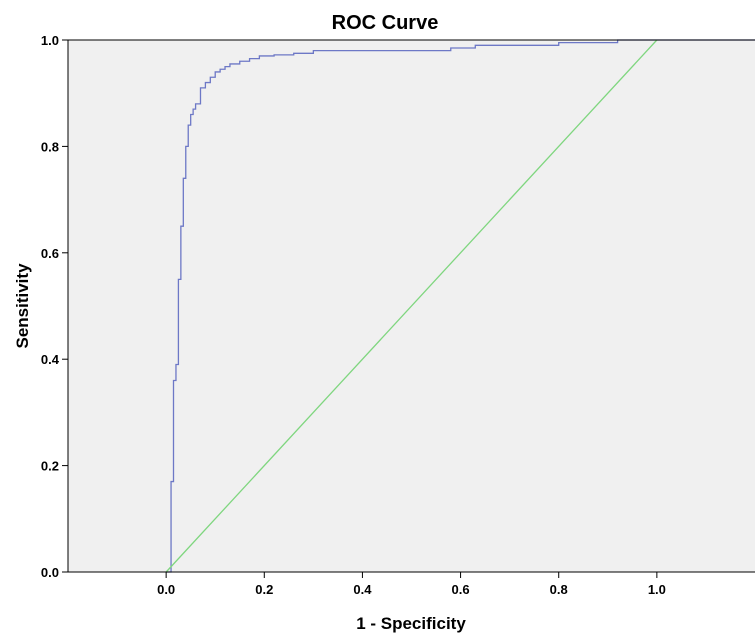  What do you see at coordinates (22, 306) in the screenshot?
I see `y-axis-label: Sensitivity` at bounding box center [22, 306].